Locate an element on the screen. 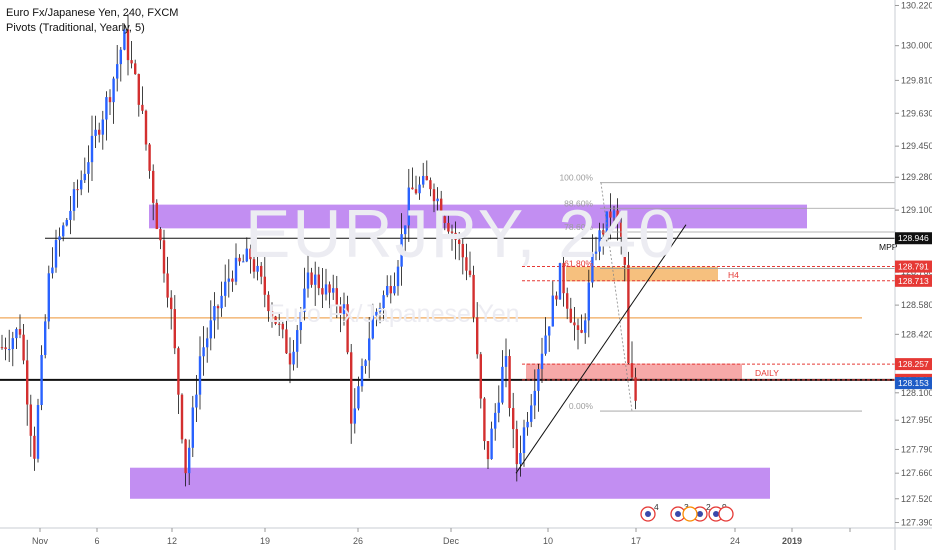  event-count: 4 is located at coordinates (656, 507).